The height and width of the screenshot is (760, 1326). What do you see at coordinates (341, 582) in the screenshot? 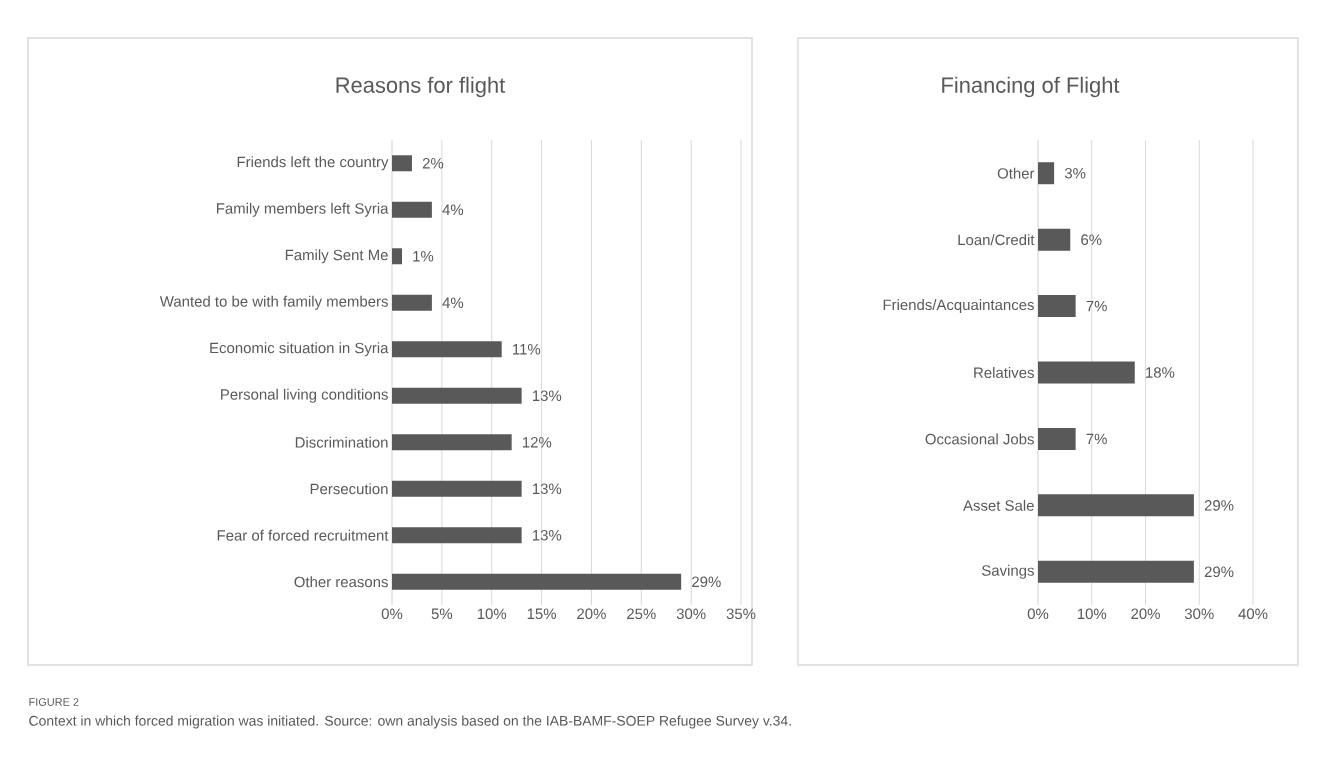
I see `y-tick-label: Other reasons` at bounding box center [341, 582].